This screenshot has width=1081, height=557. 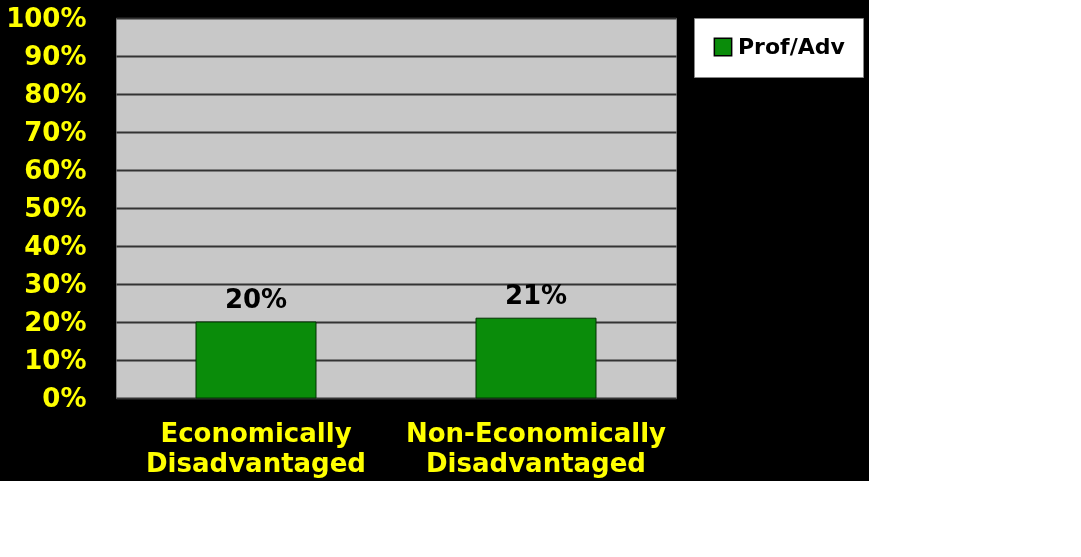 What do you see at coordinates (55, 283) in the screenshot?
I see `y-tick-label: 30%` at bounding box center [55, 283].